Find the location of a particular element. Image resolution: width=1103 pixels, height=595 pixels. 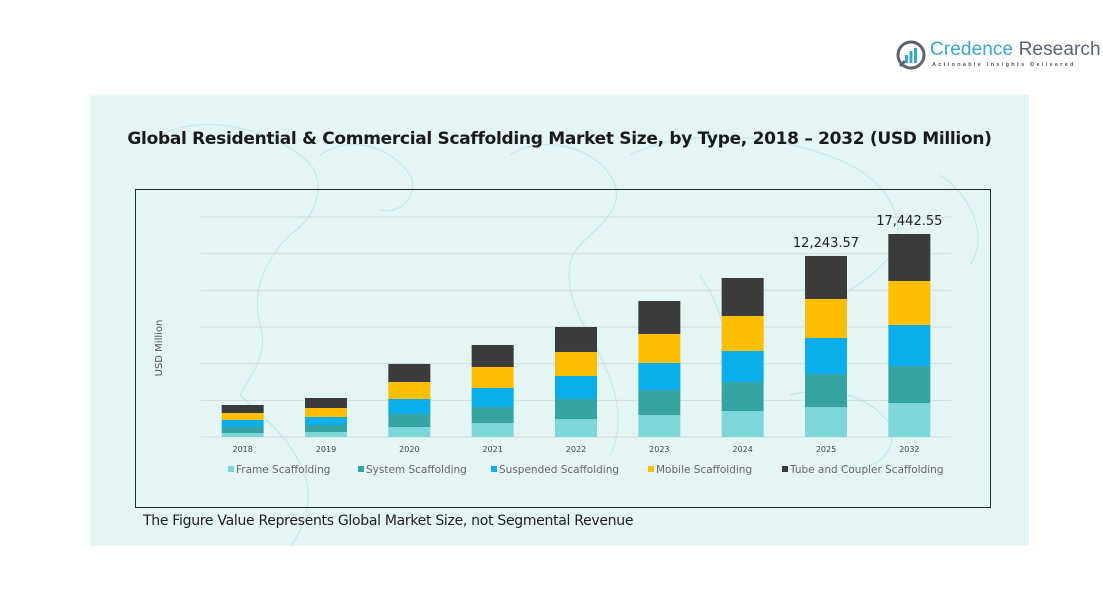

legend-label: System Scaffolding is located at coordinates (416, 470).